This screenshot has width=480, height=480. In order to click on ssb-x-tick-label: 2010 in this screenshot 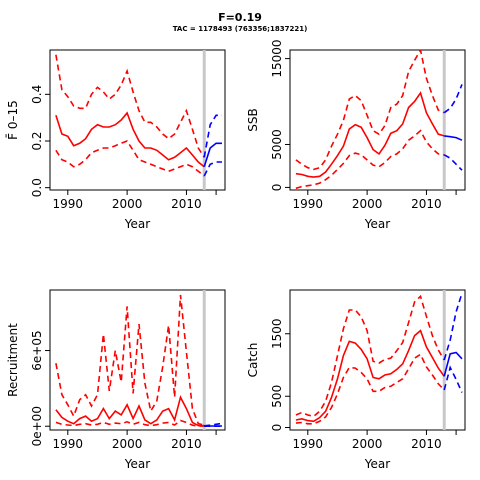, I will do `click(426, 204)`.